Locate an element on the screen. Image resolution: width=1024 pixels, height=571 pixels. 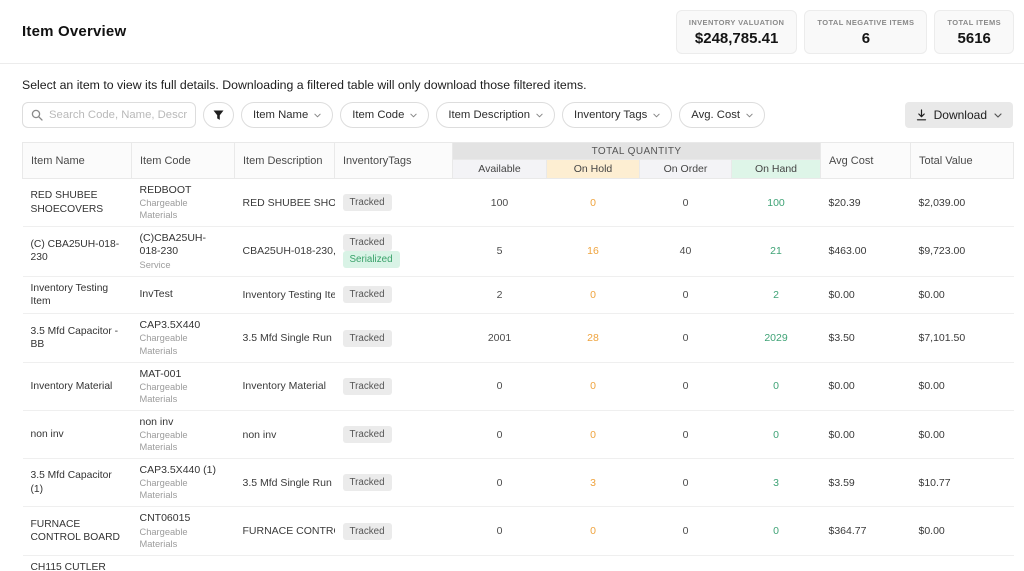
column-header-on-order: On Order is located at coordinates (685, 169).